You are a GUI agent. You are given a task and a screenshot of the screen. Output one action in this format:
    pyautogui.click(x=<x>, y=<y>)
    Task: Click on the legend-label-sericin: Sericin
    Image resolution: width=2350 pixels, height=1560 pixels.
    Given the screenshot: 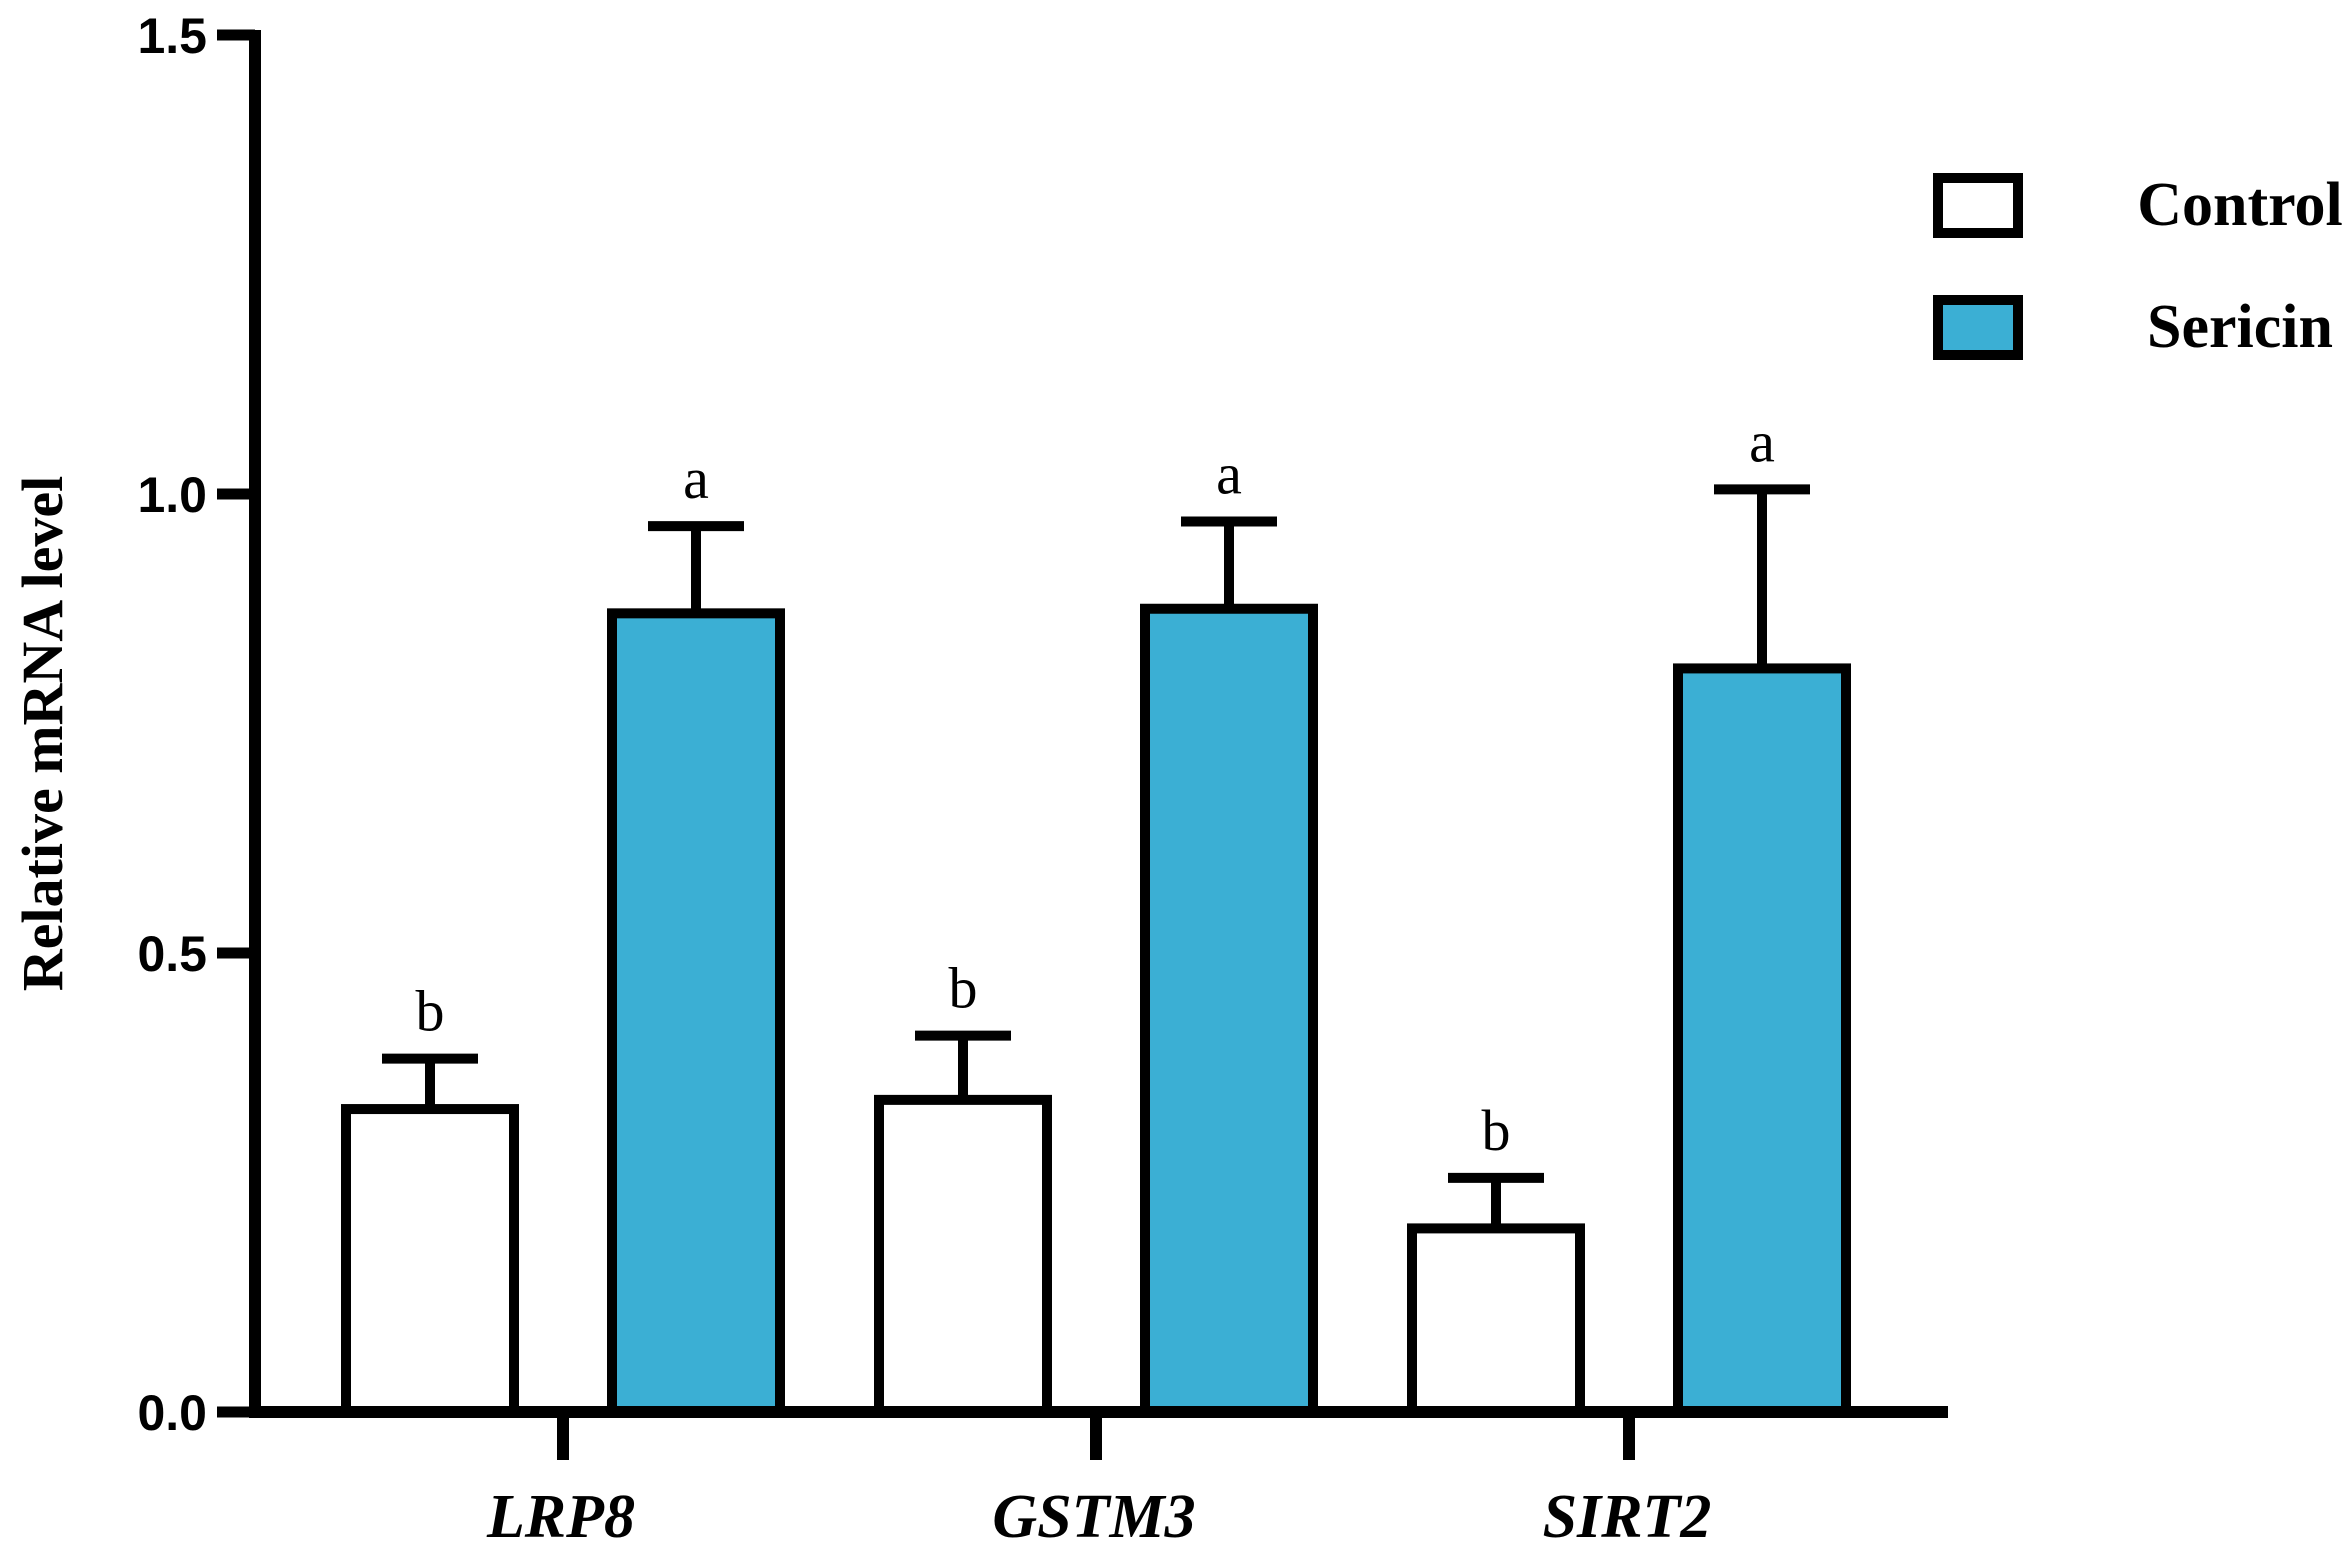 What is the action you would take?
    pyautogui.click(x=2240, y=327)
    